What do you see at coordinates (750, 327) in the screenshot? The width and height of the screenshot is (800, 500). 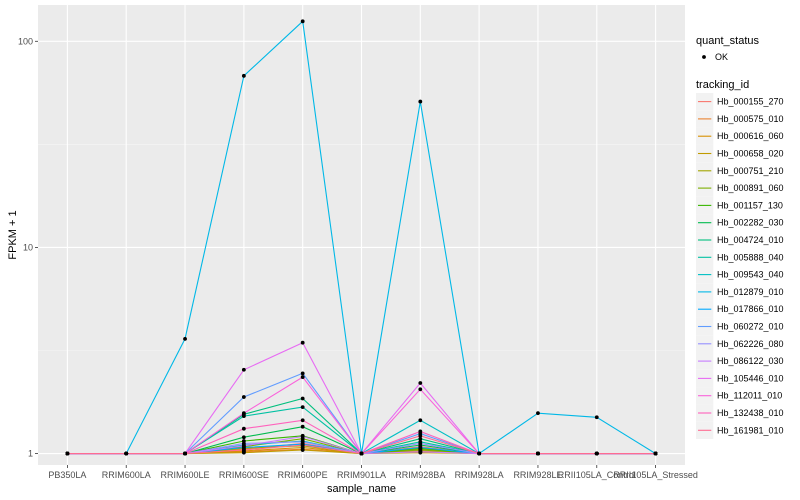 I see `legend-label-tracking-id: Hb_060272_010` at bounding box center [750, 327].